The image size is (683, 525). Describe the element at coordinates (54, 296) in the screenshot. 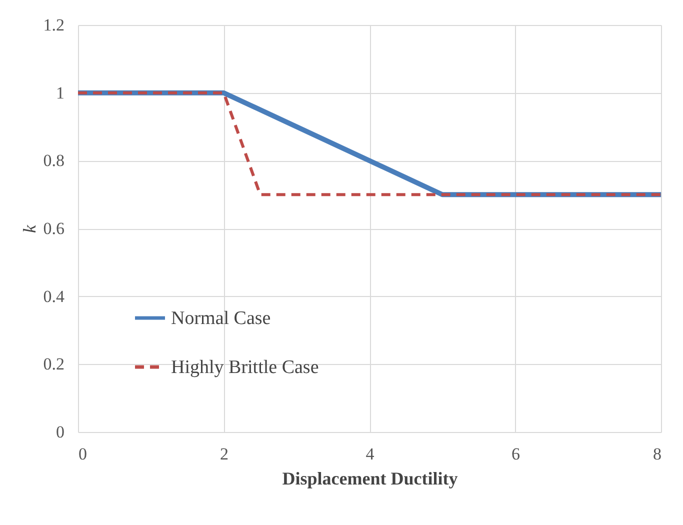

I see `y-tick-label: 0.4` at that location.